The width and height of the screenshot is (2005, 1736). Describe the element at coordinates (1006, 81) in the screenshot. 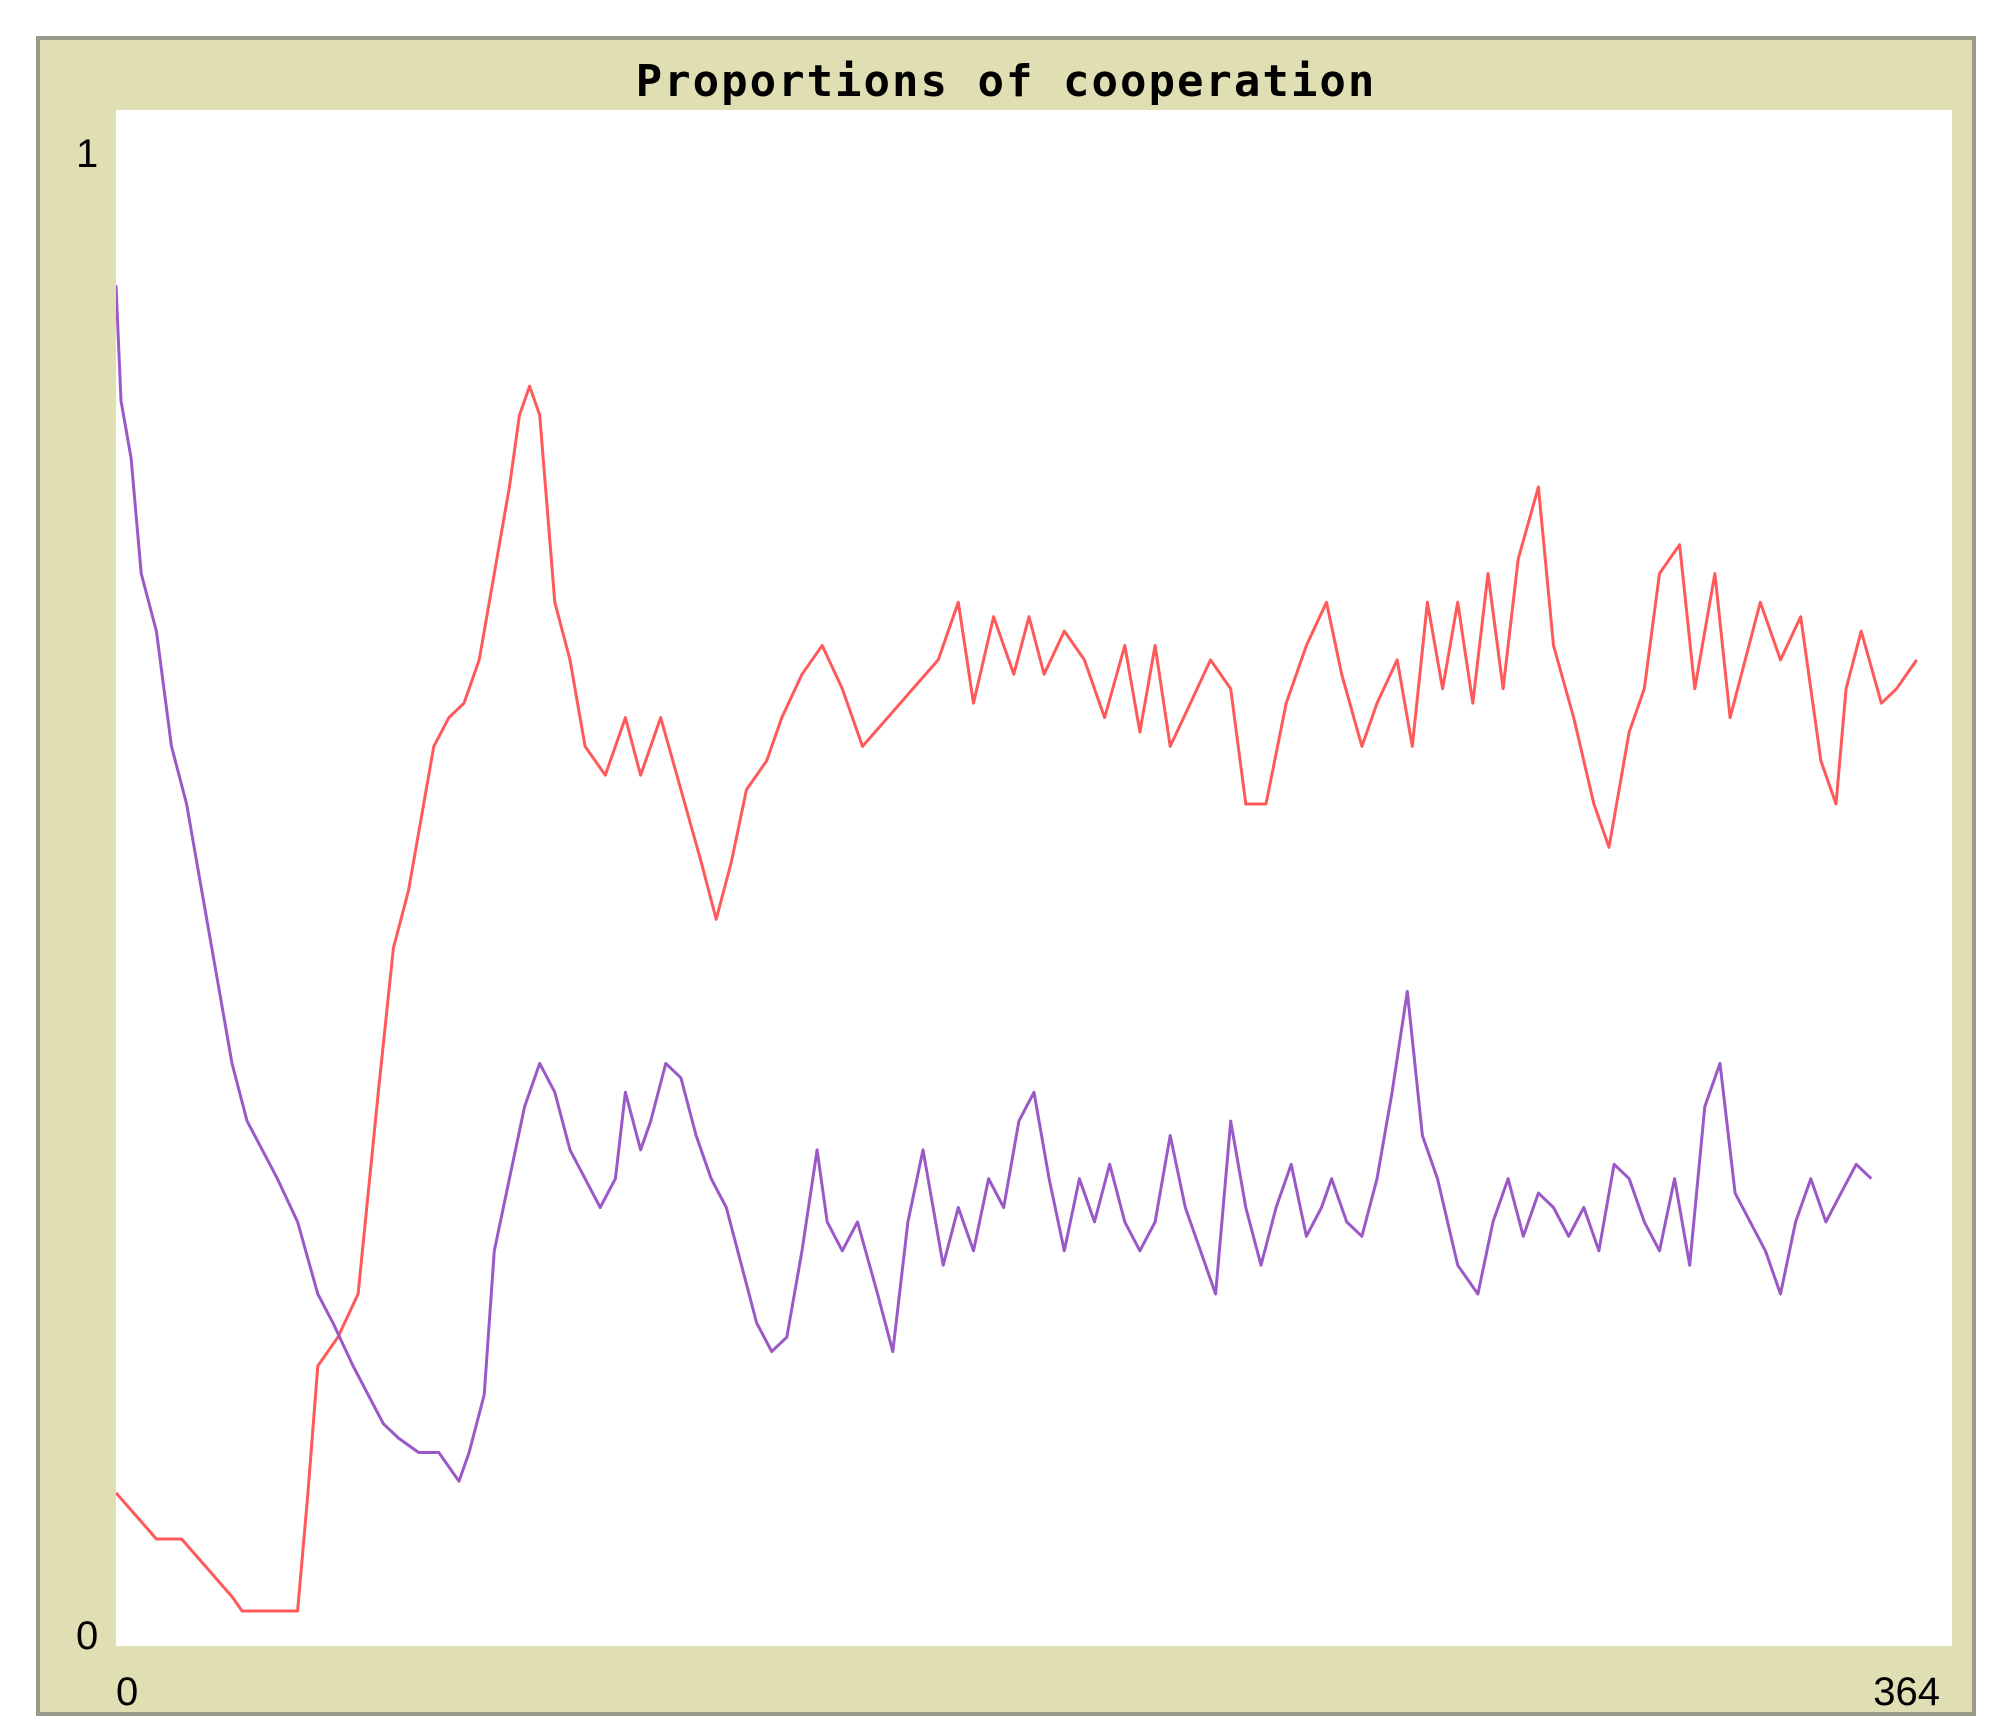

I see `chart-title: Proportions of cooperation` at that location.